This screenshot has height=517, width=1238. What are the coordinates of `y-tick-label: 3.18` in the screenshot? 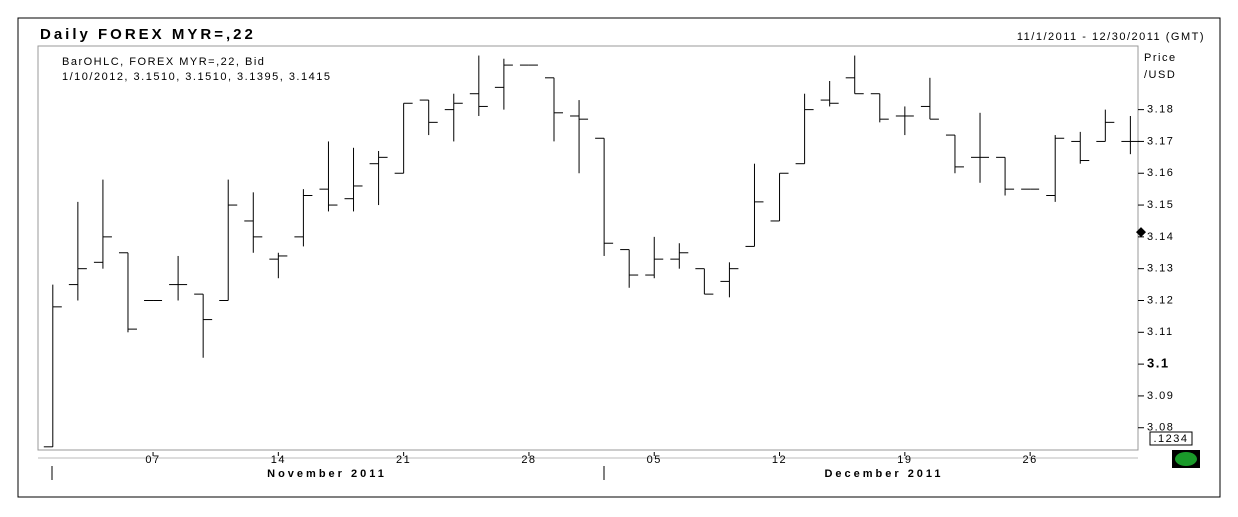 It's located at (1160, 110).